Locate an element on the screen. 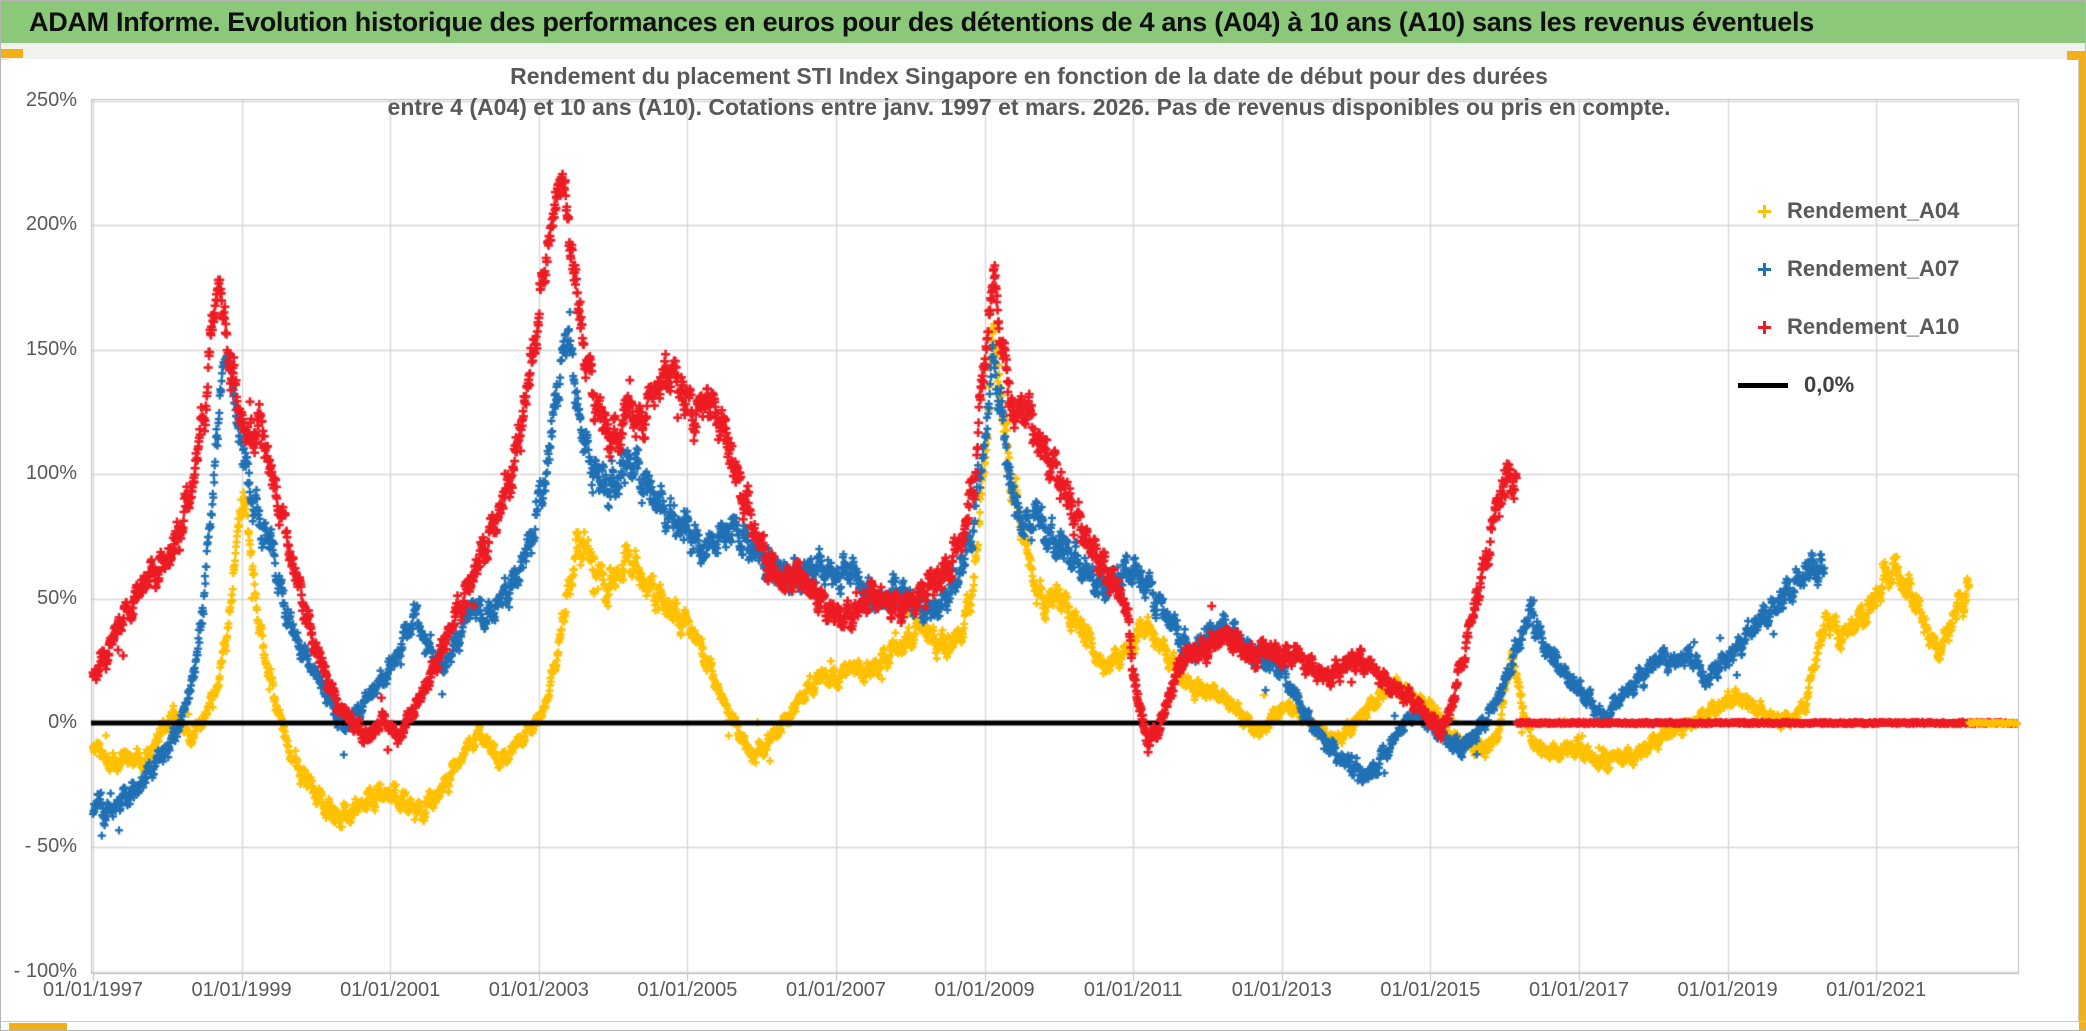 The image size is (2086, 1031). legend-row-a07: Rendement_A07 is located at coordinates (1848, 269).